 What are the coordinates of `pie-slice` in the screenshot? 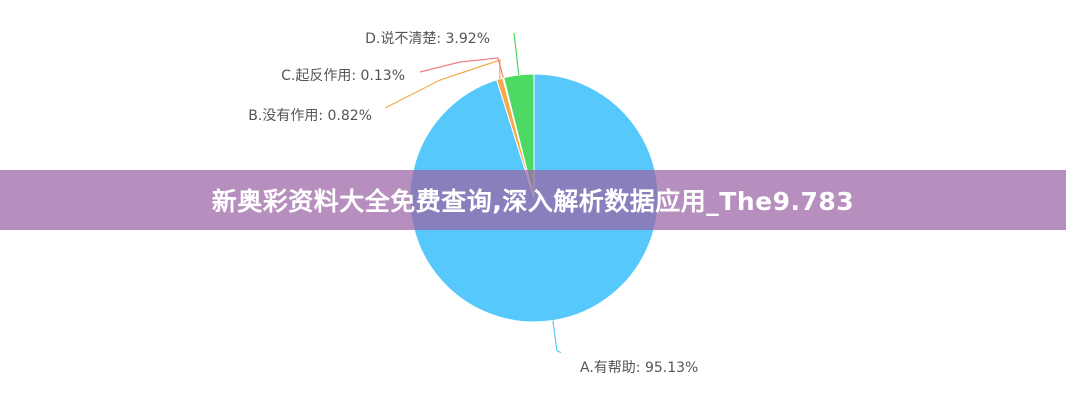 It's located at (519, 136).